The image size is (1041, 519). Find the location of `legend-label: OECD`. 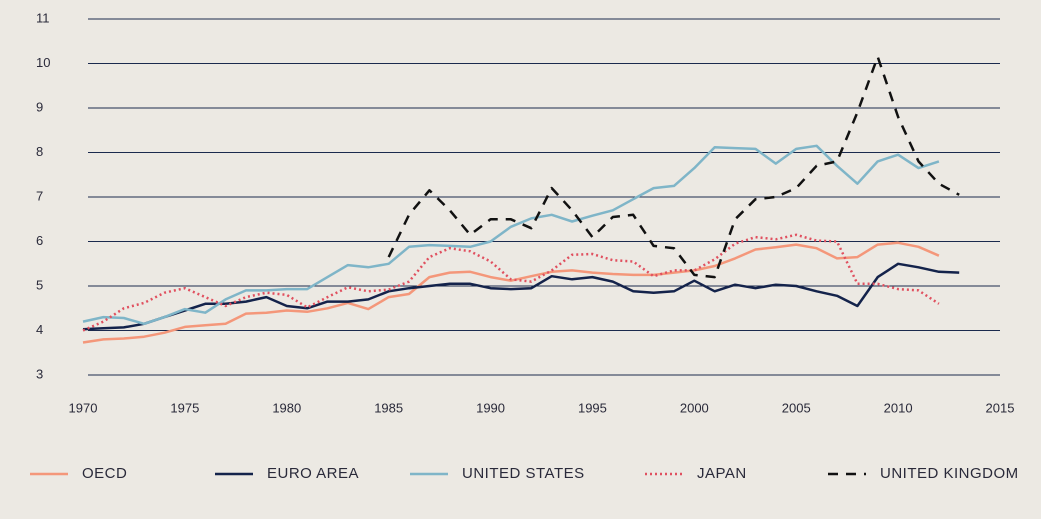

legend-label: OECD is located at coordinates (104, 473).